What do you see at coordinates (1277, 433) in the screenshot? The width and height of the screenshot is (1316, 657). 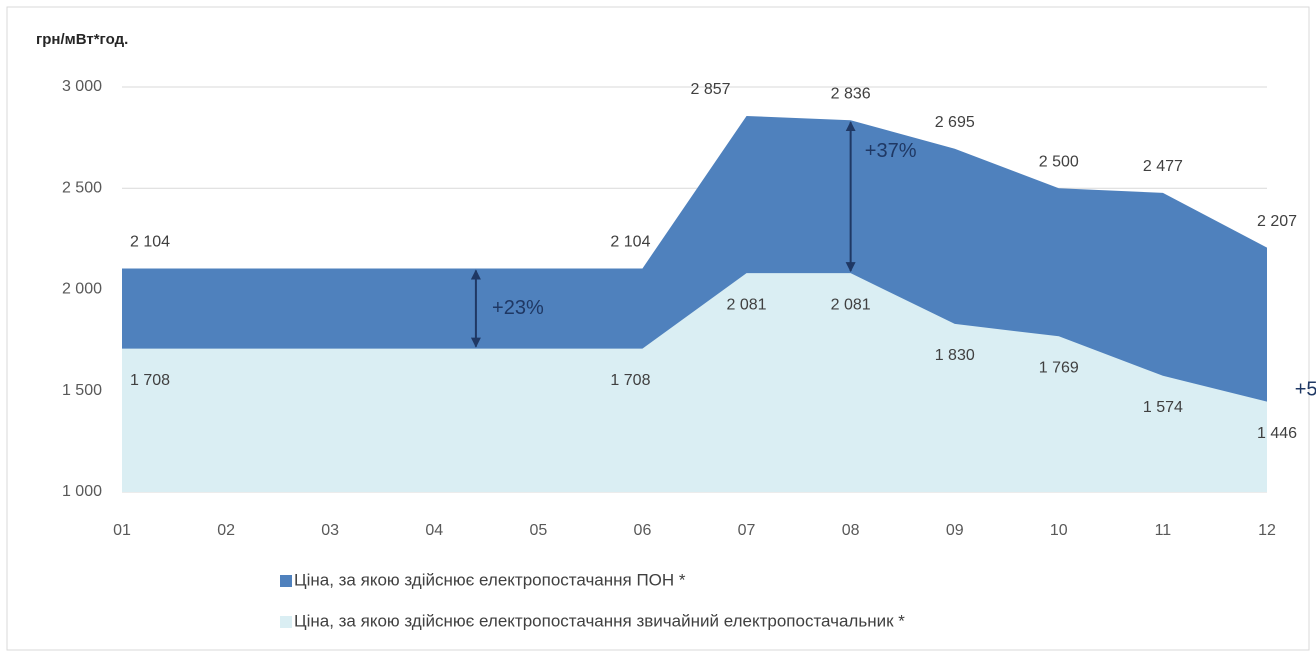 I see `data-label: 1 446` at bounding box center [1277, 433].